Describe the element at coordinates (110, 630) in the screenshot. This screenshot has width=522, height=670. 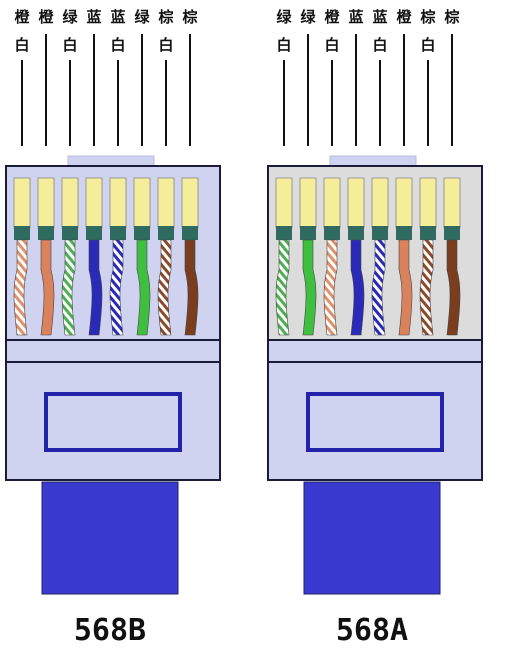
I see `standard-name: 568B` at that location.